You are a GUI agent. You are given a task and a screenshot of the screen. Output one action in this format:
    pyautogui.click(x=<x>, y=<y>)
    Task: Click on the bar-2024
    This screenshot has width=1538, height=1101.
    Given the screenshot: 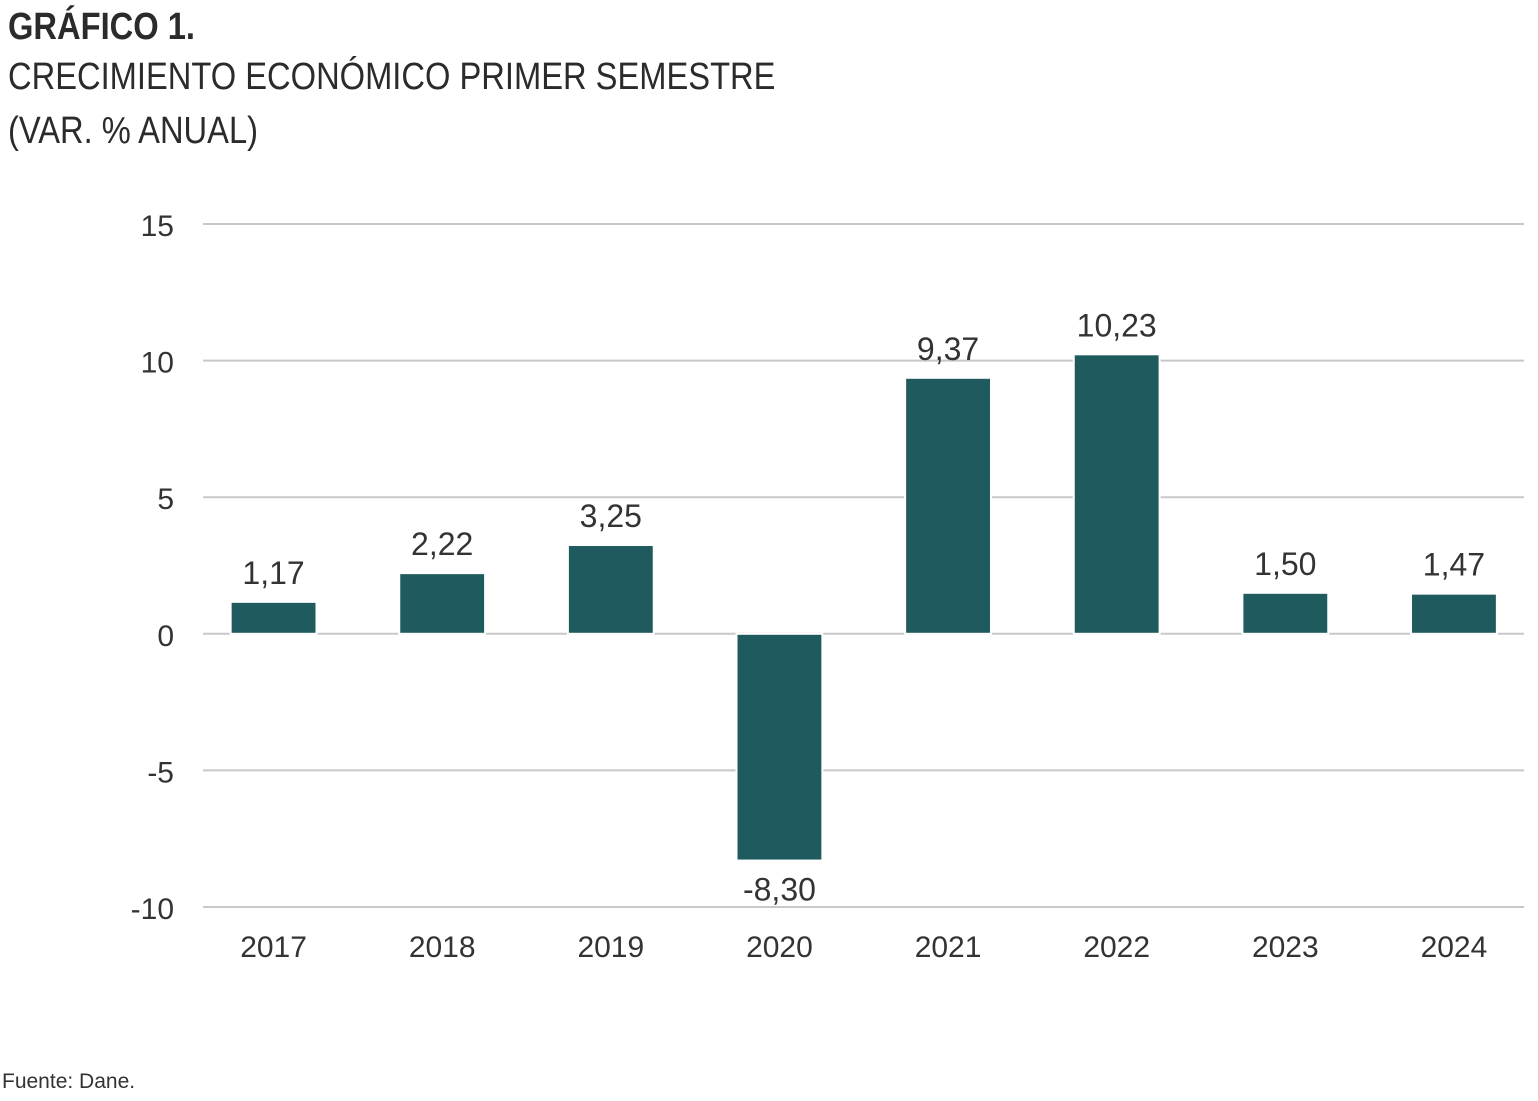 What is the action you would take?
    pyautogui.click(x=1454, y=613)
    